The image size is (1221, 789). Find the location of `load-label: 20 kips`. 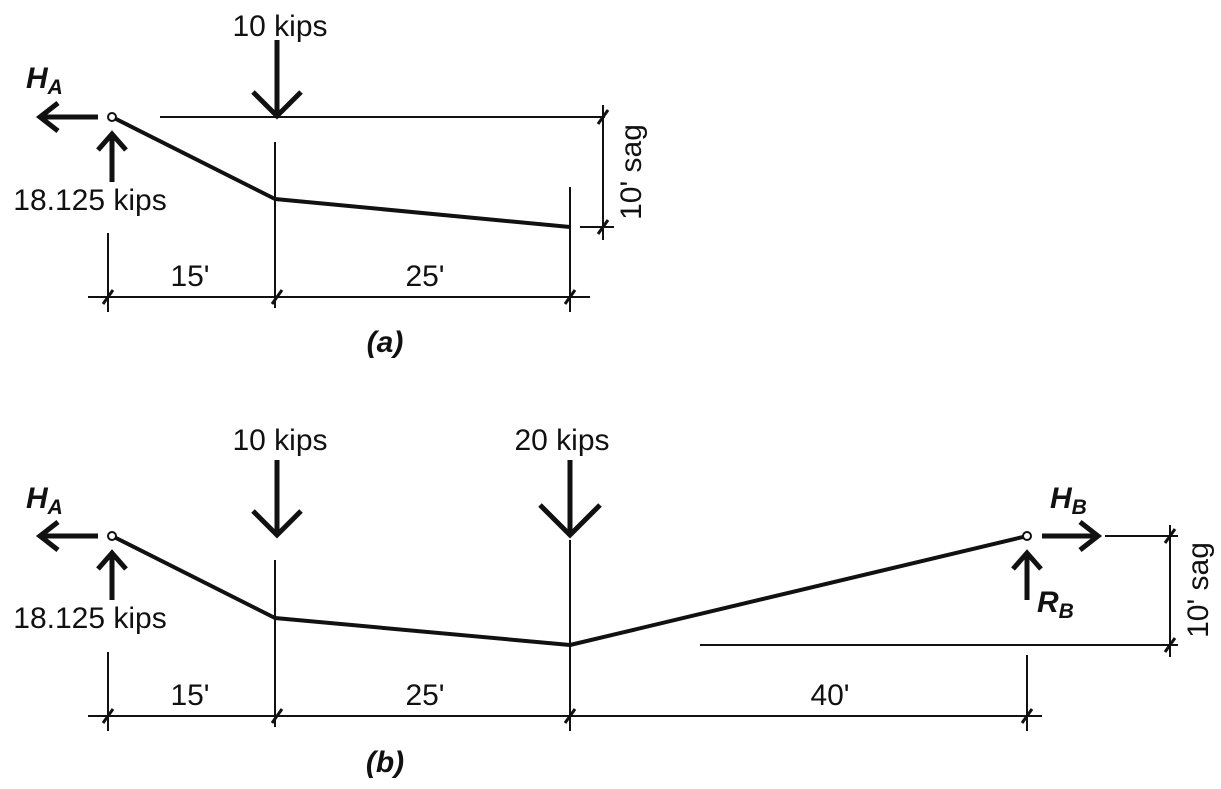

load-label: 20 kips is located at coordinates (561, 440).